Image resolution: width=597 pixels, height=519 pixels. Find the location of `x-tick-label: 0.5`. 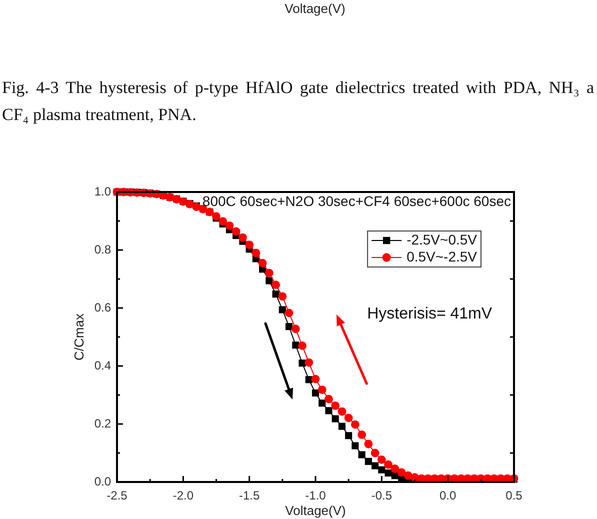

x-tick-label: 0.5 is located at coordinates (514, 495).